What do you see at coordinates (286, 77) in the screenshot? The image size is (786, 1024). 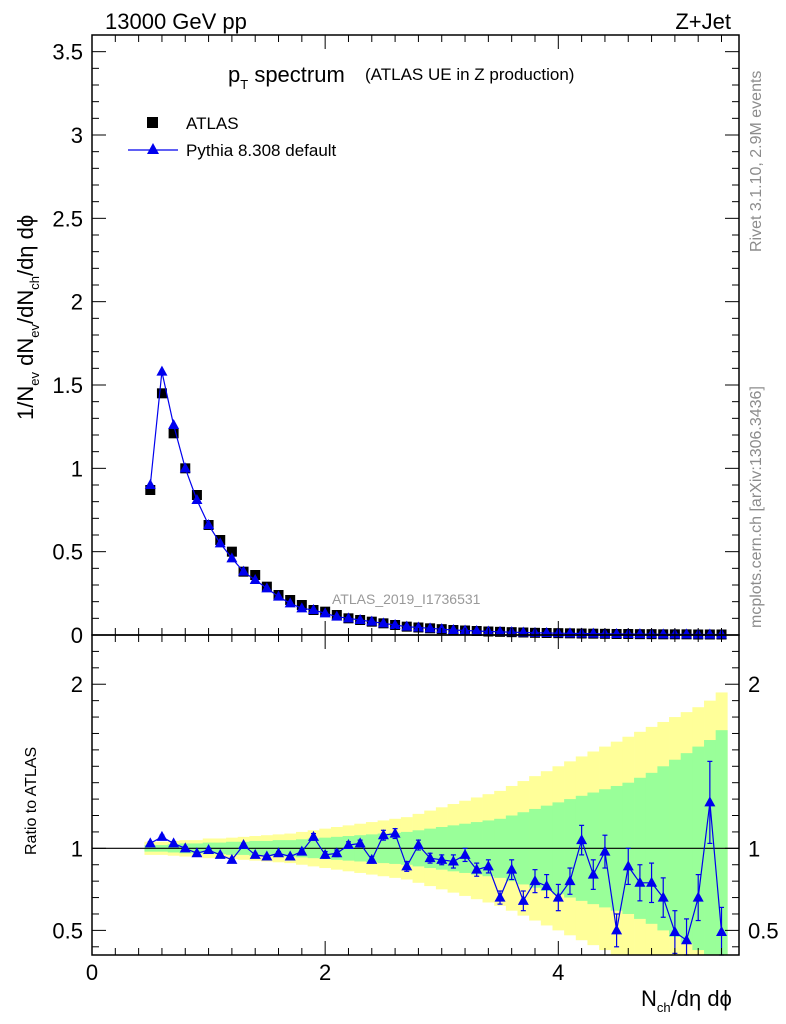 I see `plot-title: pT spectrum` at bounding box center [286, 77].